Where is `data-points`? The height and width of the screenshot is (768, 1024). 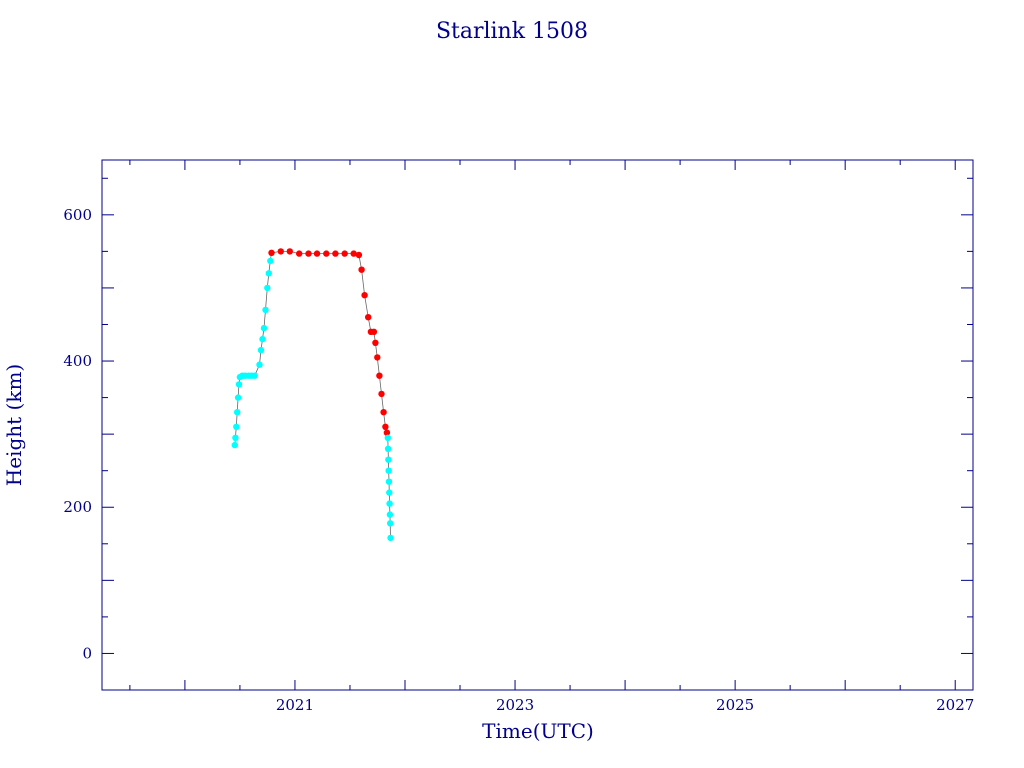 data-points is located at coordinates (312, 395).